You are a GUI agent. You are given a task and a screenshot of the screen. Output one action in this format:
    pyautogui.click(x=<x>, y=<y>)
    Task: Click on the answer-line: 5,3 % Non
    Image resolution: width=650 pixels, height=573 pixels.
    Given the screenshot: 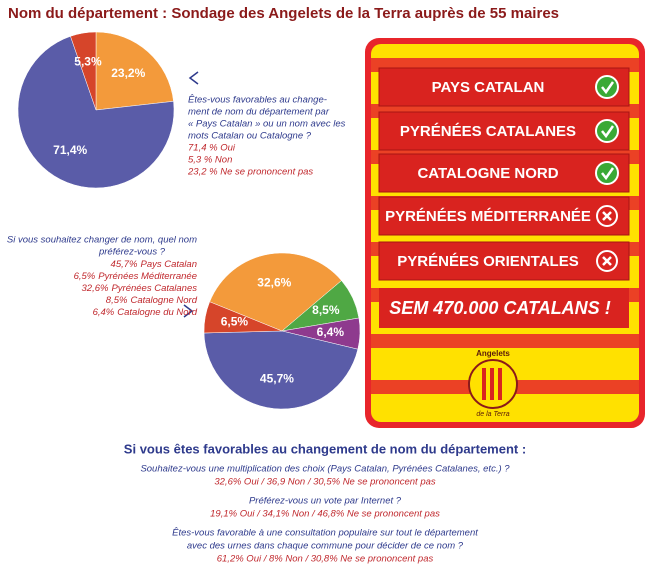 What is the action you would take?
    pyautogui.click(x=210, y=160)
    